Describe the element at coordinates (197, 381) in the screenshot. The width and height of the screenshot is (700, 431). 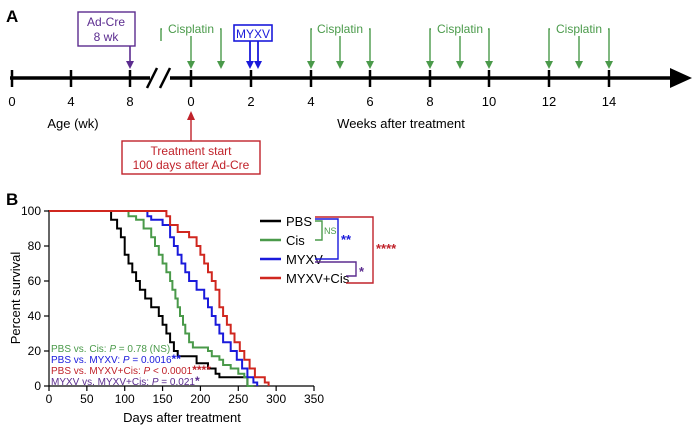
I see `stat-stars: *` at that location.